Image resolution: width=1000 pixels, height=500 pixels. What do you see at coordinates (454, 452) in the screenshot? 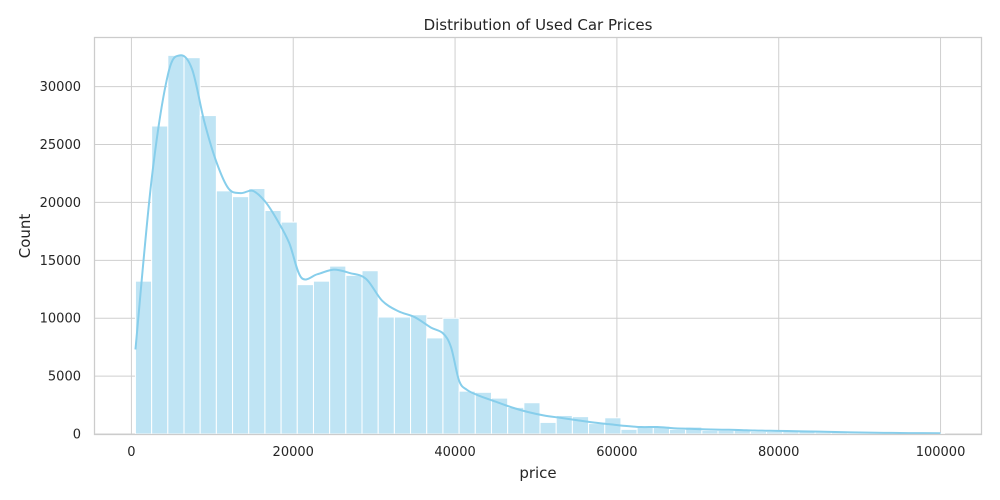
I see `x-tick-label: 40000` at bounding box center [454, 452].